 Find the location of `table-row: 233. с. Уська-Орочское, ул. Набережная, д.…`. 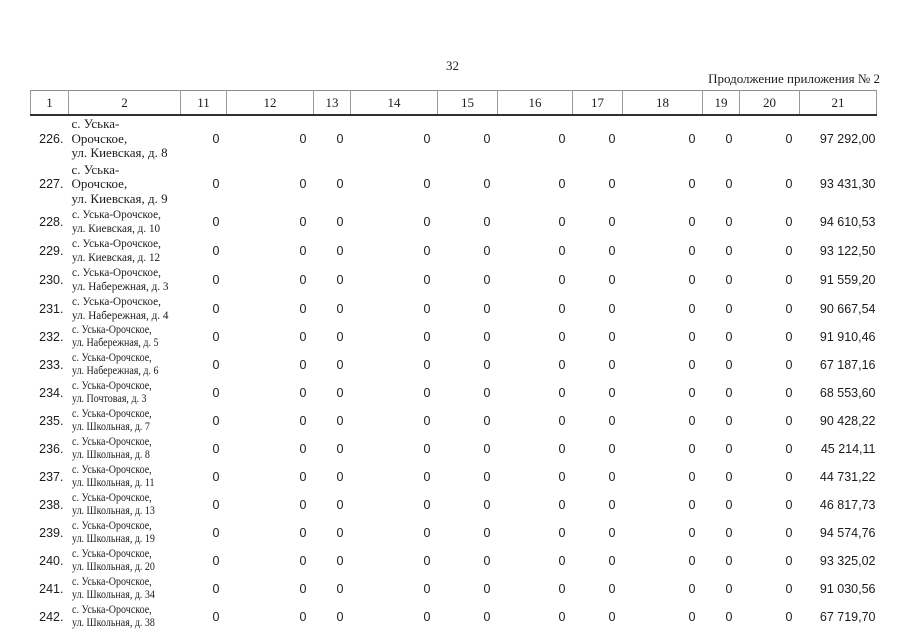

table-row: 233. с. Уська-Орочское, ул. Набережная, д.… is located at coordinates (454, 365).